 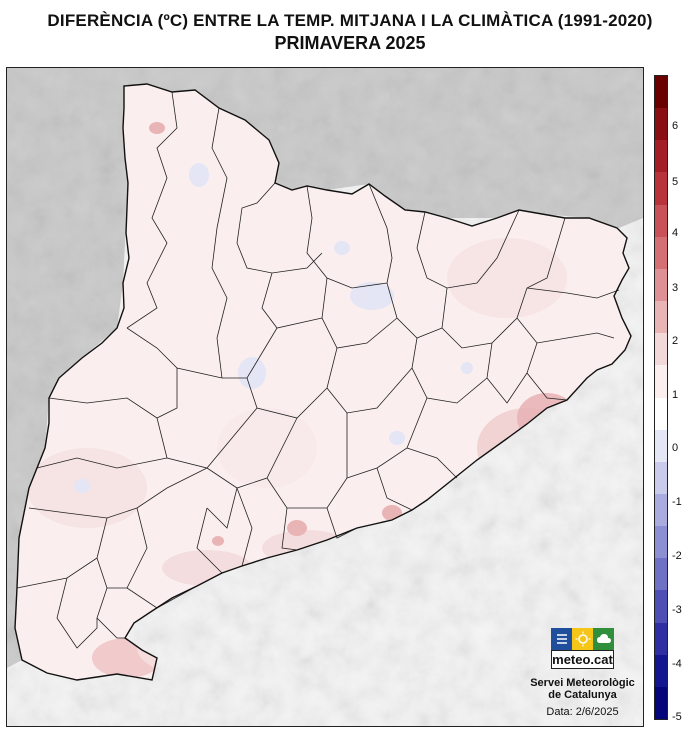 I want to click on map-subtitle: PRIMAVERA 2025, so click(x=350, y=43).